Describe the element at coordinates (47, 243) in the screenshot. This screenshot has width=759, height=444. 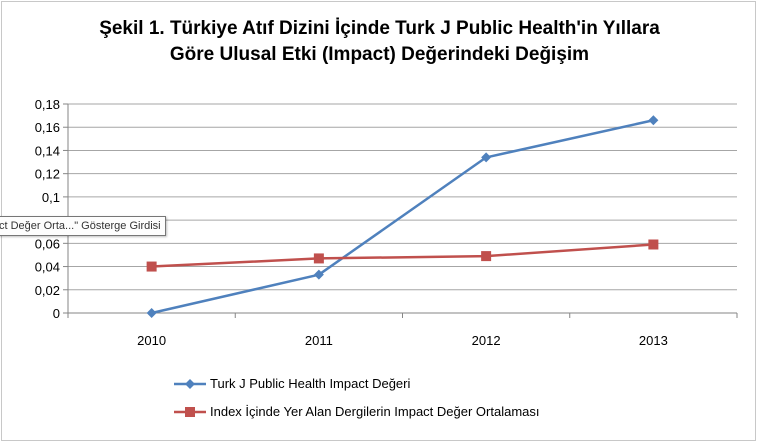
I see `y-tick-label: 0,06` at that location.